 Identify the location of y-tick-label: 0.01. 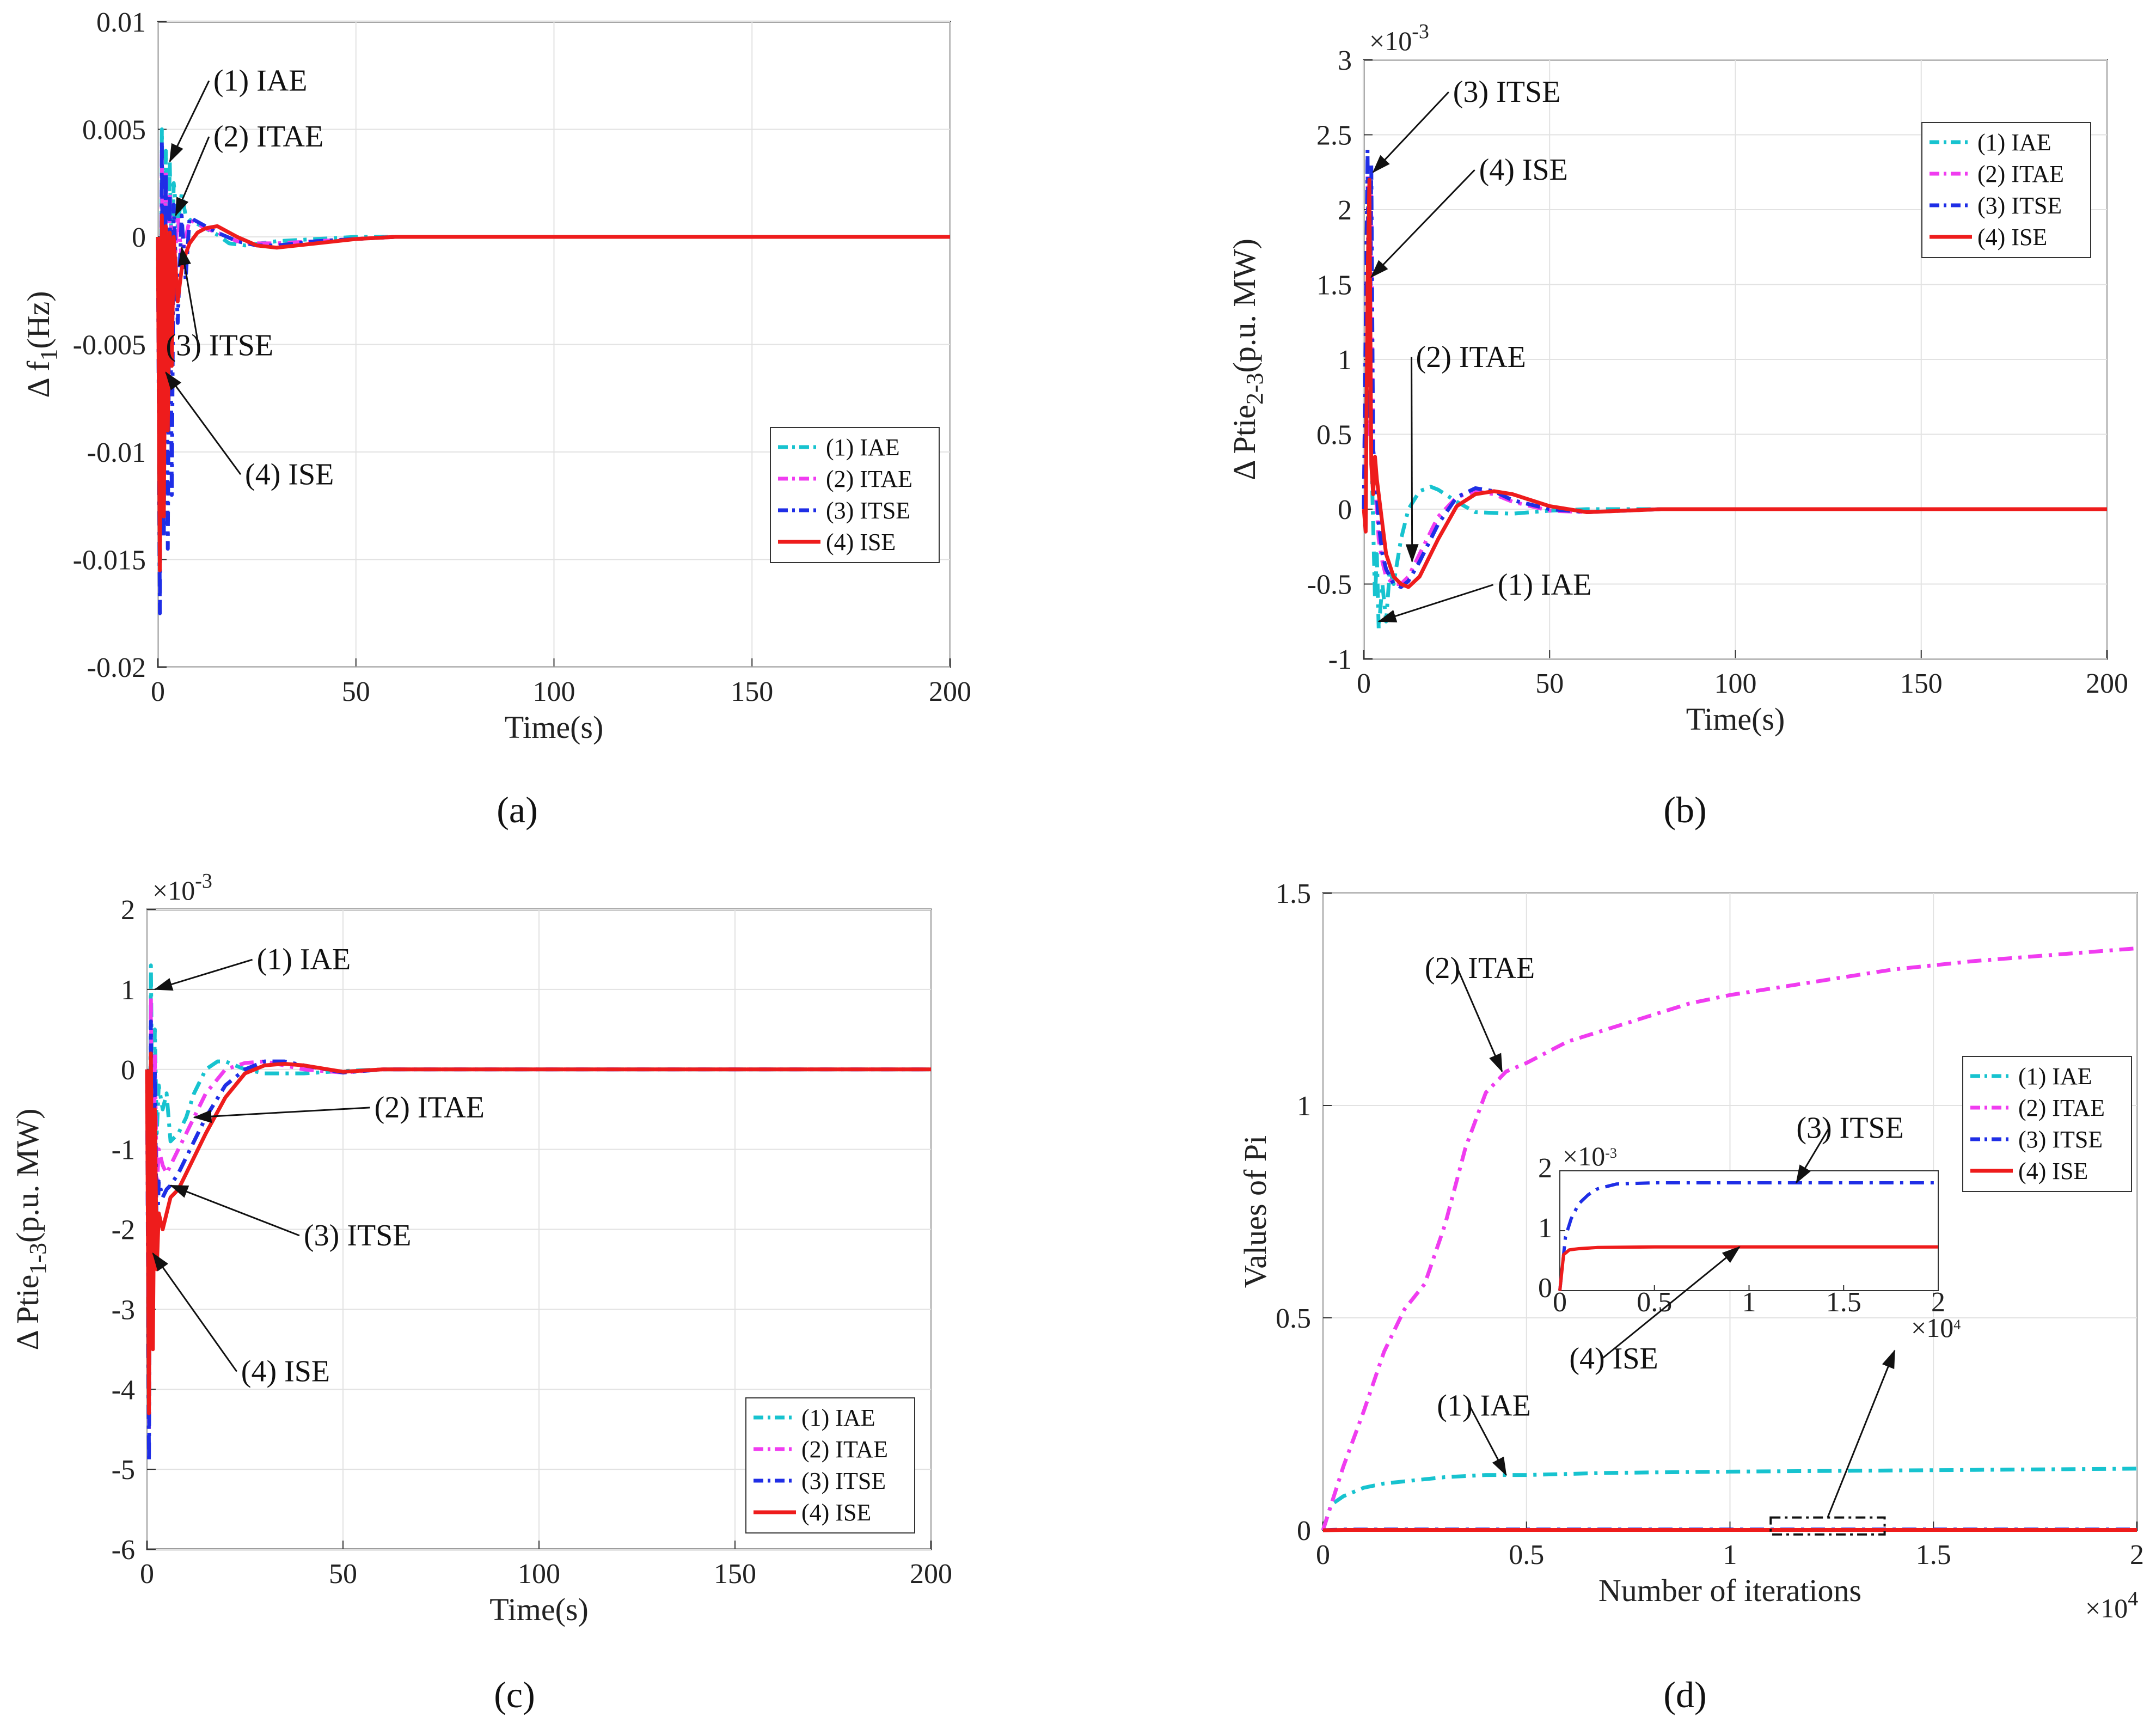
(121, 22).